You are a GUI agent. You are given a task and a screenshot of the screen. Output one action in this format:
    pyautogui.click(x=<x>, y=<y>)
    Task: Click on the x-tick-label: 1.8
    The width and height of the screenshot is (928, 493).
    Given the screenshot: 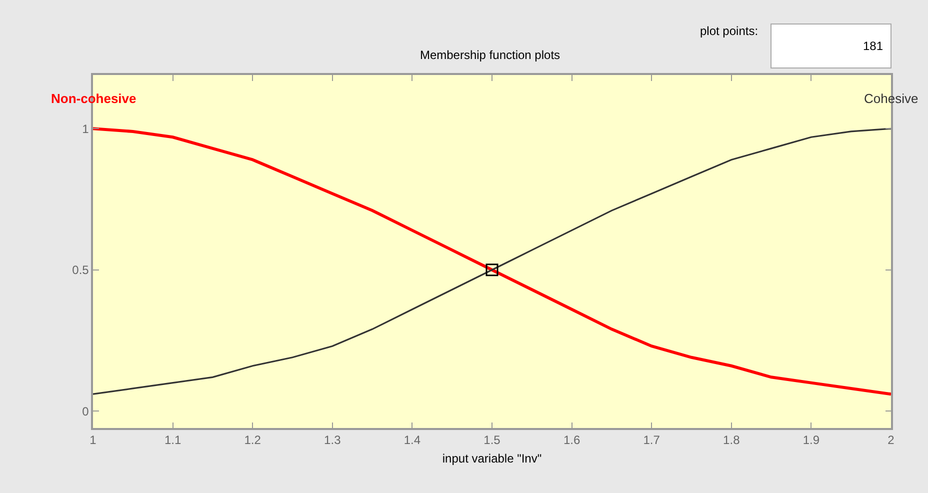 What is the action you would take?
    pyautogui.click(x=731, y=440)
    